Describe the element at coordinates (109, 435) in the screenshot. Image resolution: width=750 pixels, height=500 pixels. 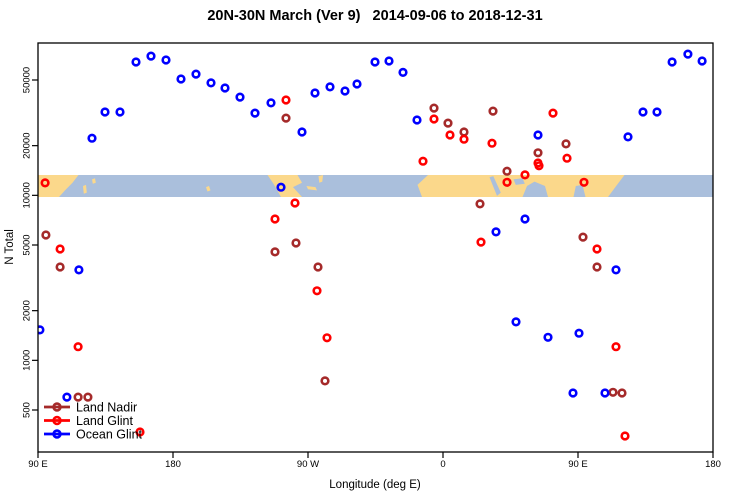
I see `legend-label-ocean-glint: Ocean Glint` at that location.